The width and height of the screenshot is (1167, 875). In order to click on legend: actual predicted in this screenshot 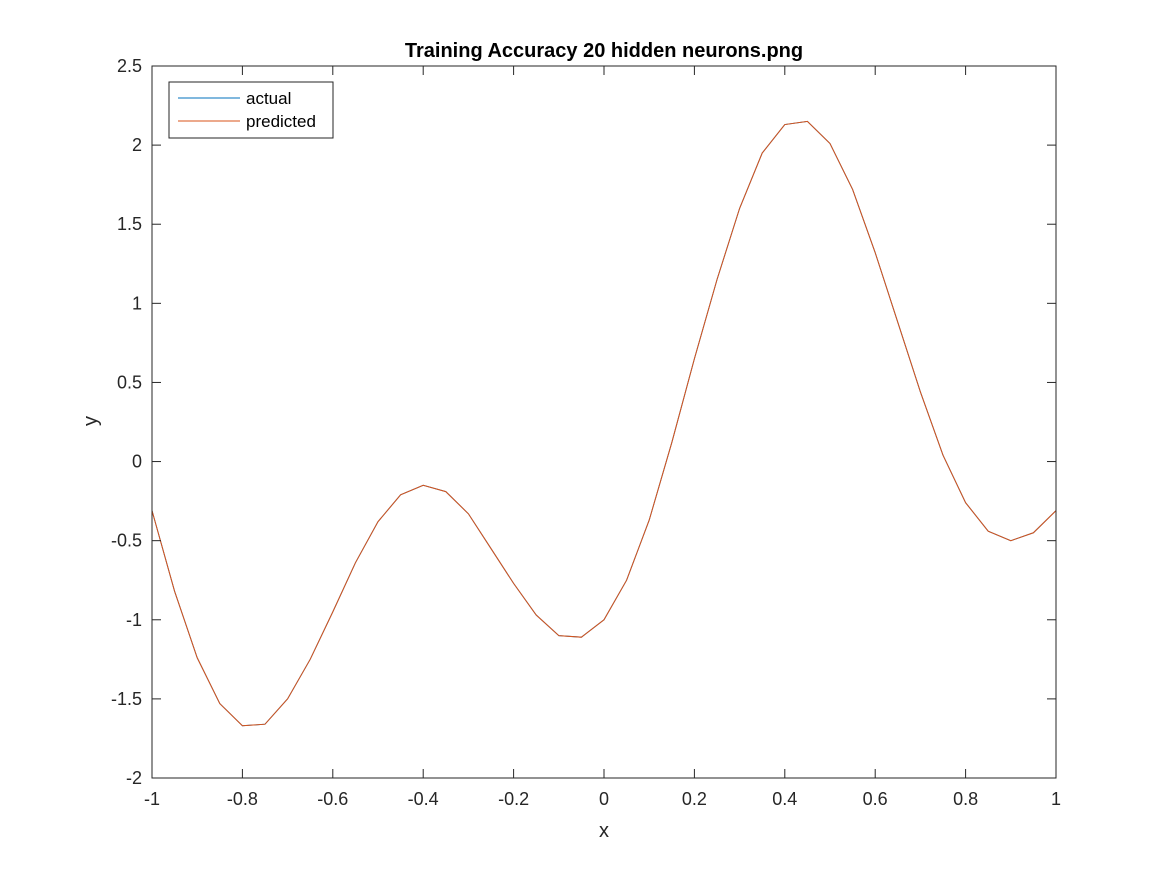, I will do `click(251, 110)`.